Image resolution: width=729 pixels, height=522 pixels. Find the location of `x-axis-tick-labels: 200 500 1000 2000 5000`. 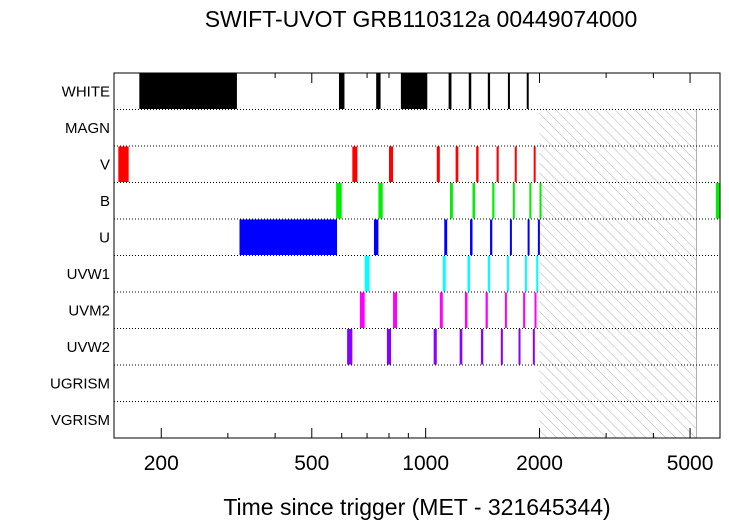

x-axis-tick-labels: 200 500 1000 2000 5000 is located at coordinates (429, 463).